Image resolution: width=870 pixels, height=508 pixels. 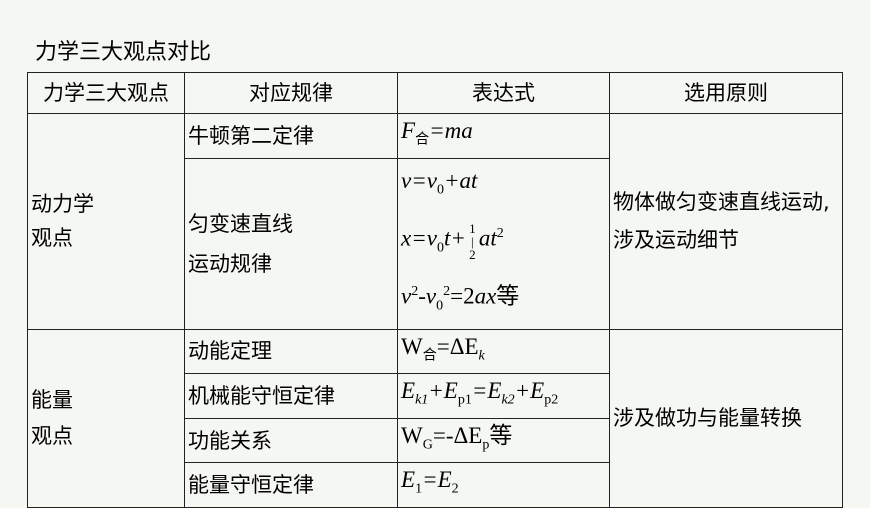 What do you see at coordinates (454, 238) in the screenshot?
I see `formula-part: t+` at bounding box center [454, 238].